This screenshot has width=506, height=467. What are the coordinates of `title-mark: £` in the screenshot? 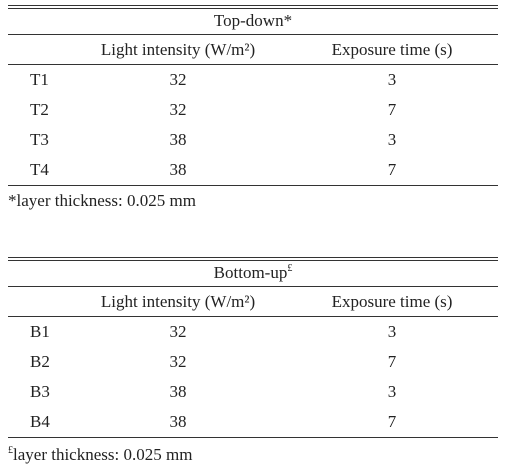 It's located at (290, 268).